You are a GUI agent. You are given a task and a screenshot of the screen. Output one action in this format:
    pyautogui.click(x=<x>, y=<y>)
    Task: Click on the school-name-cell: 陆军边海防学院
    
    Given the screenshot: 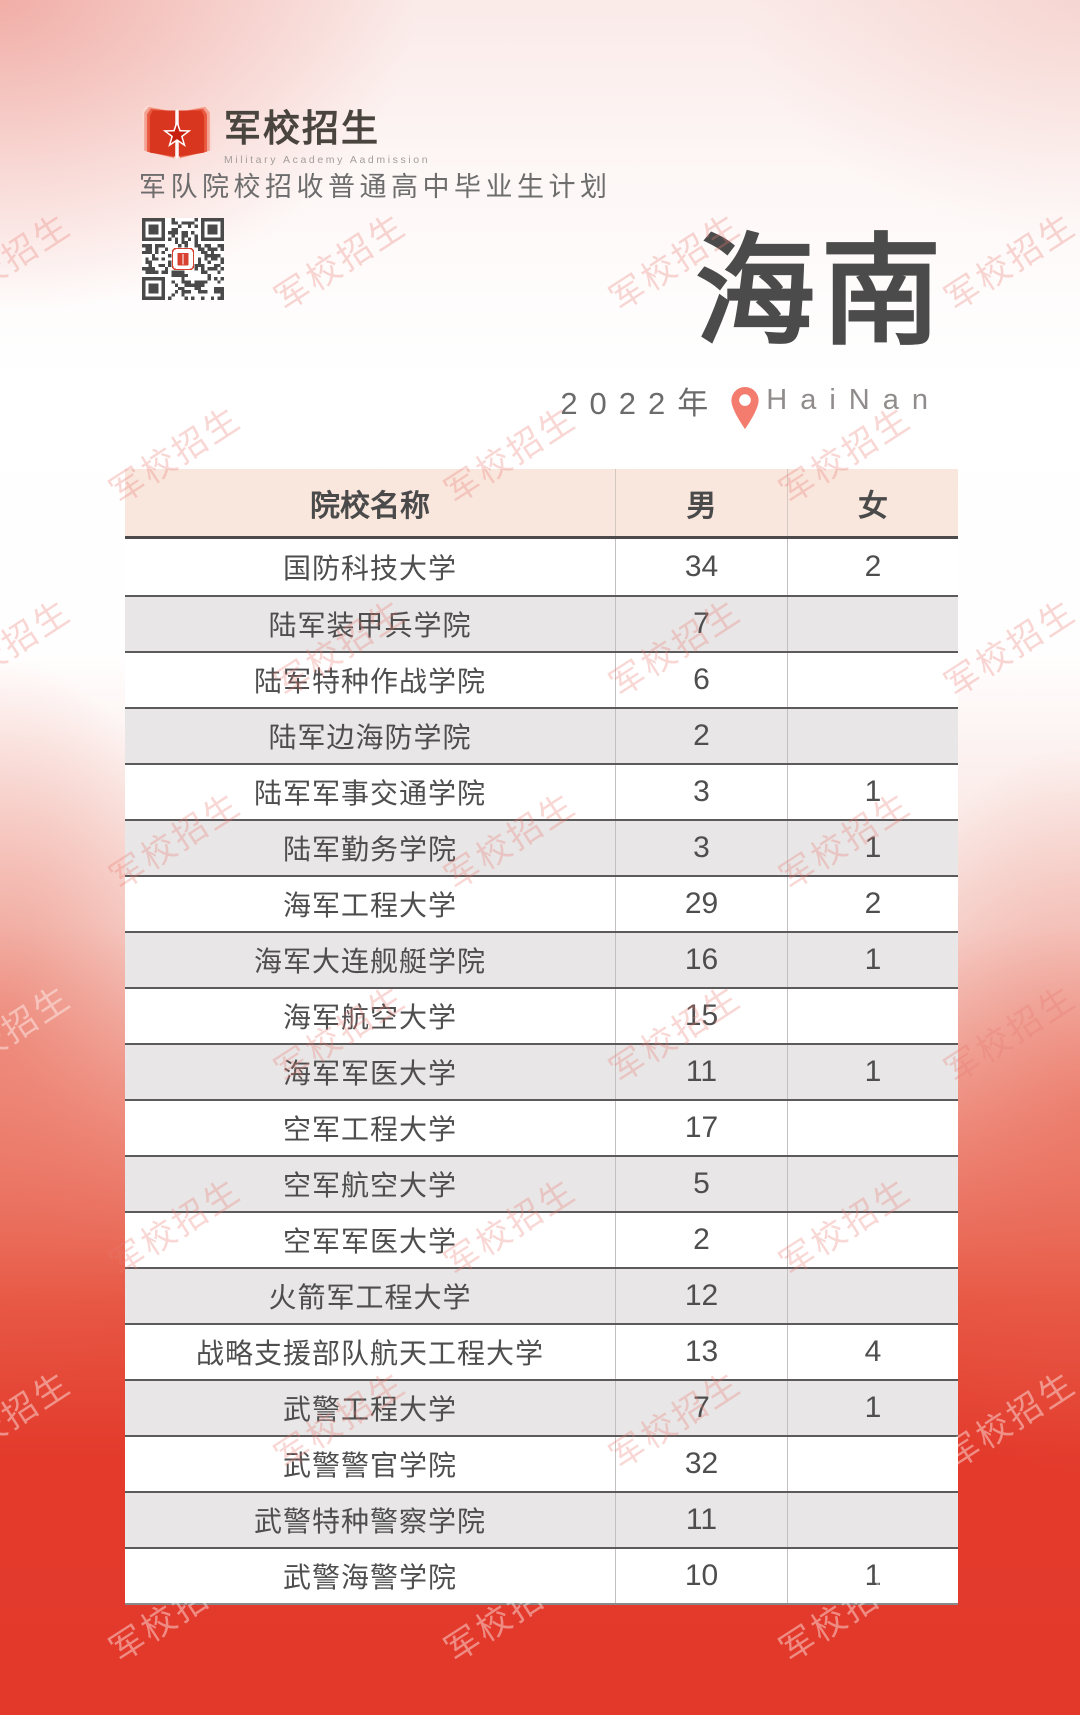 What is the action you would take?
    pyautogui.click(x=370, y=737)
    